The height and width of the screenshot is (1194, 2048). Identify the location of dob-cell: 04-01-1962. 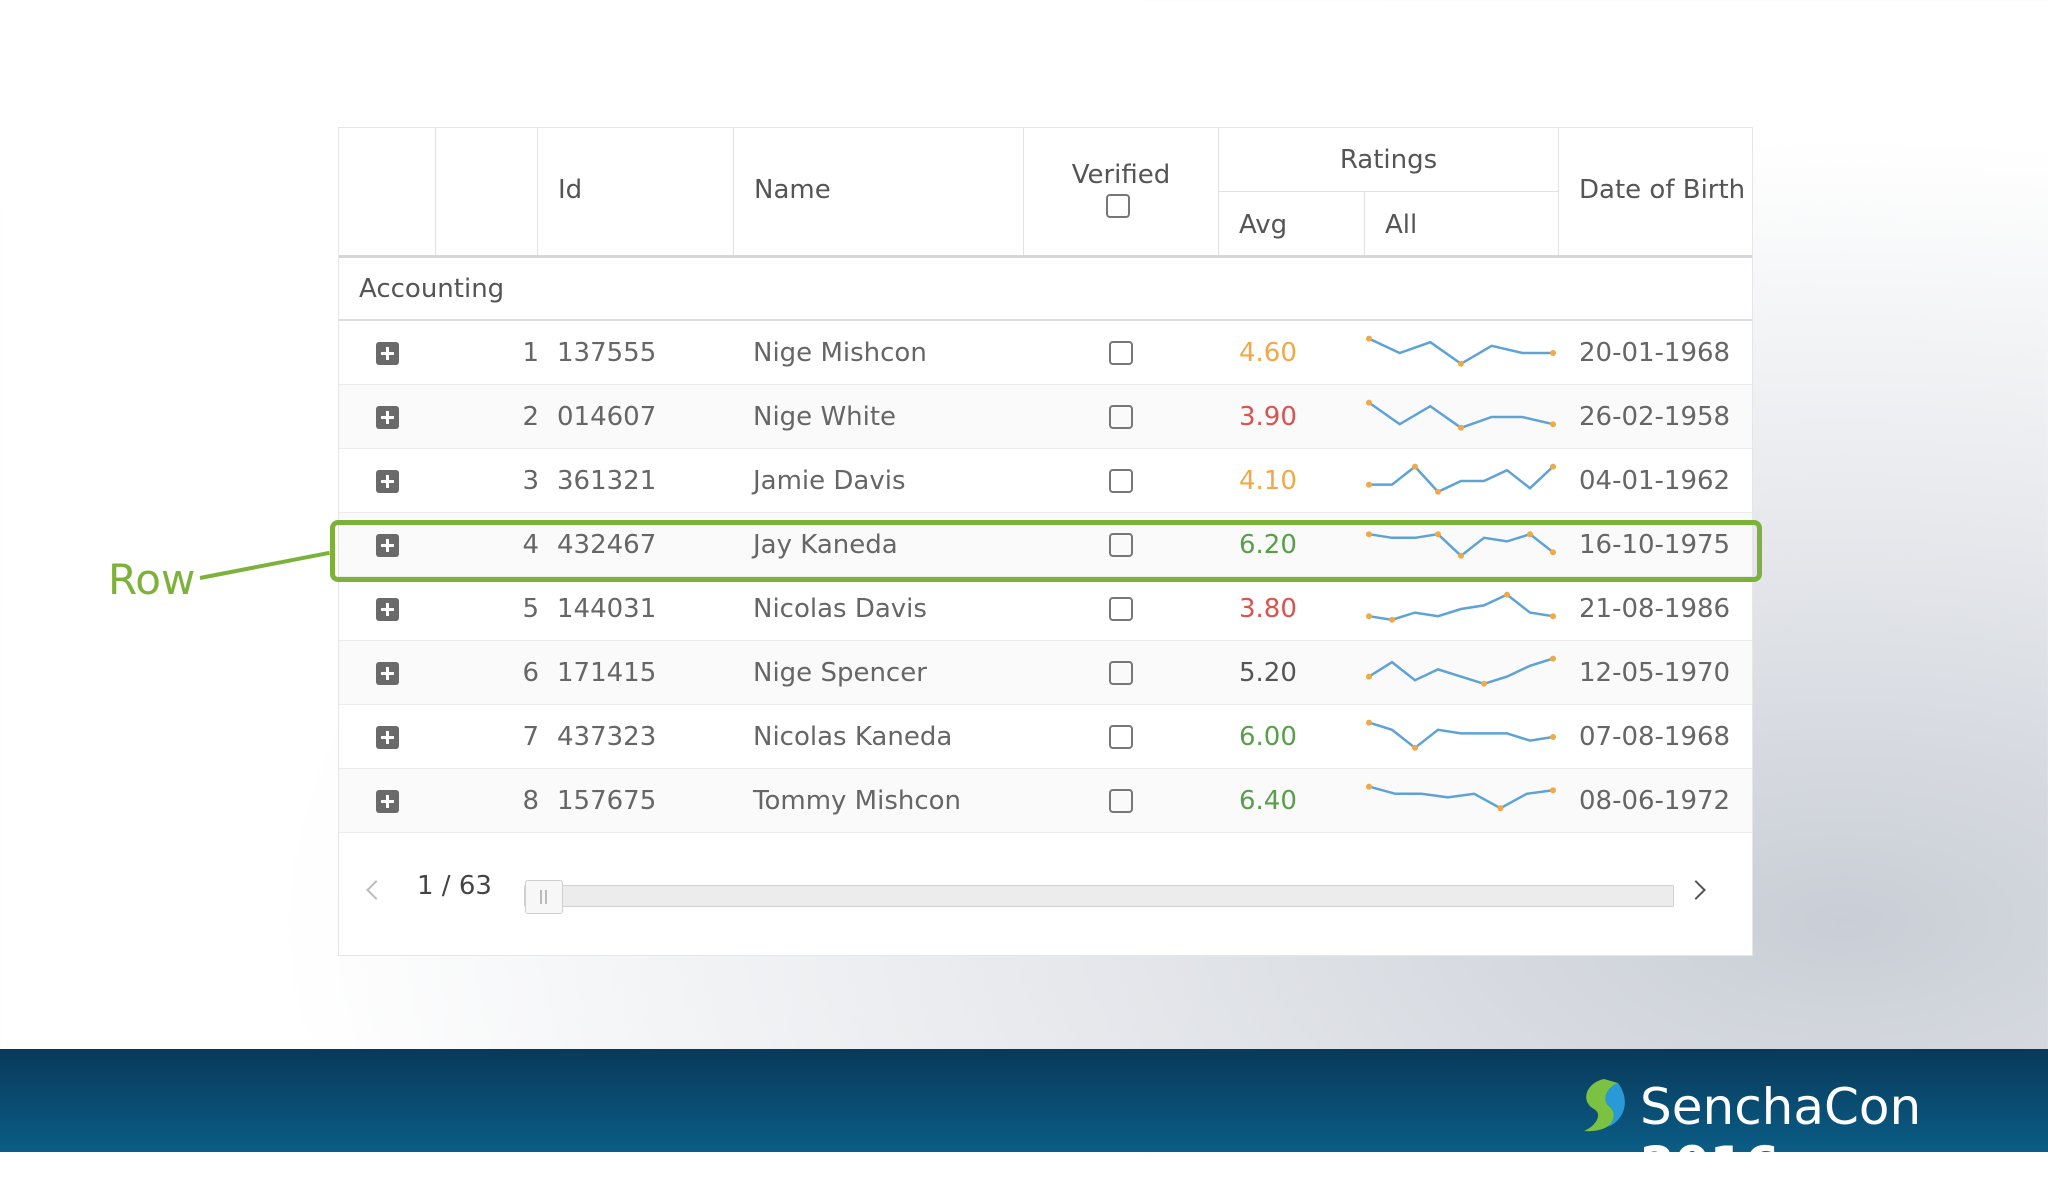
(1655, 481).